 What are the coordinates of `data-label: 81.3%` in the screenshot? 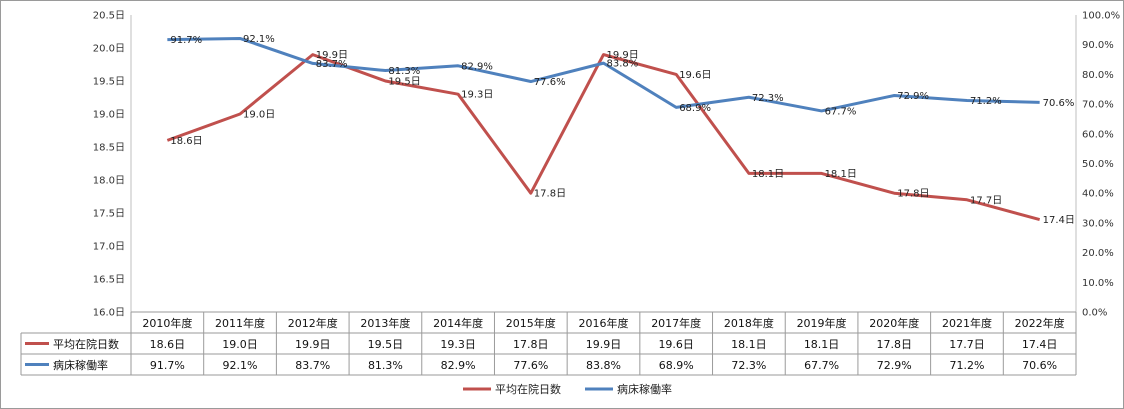 It's located at (404, 71).